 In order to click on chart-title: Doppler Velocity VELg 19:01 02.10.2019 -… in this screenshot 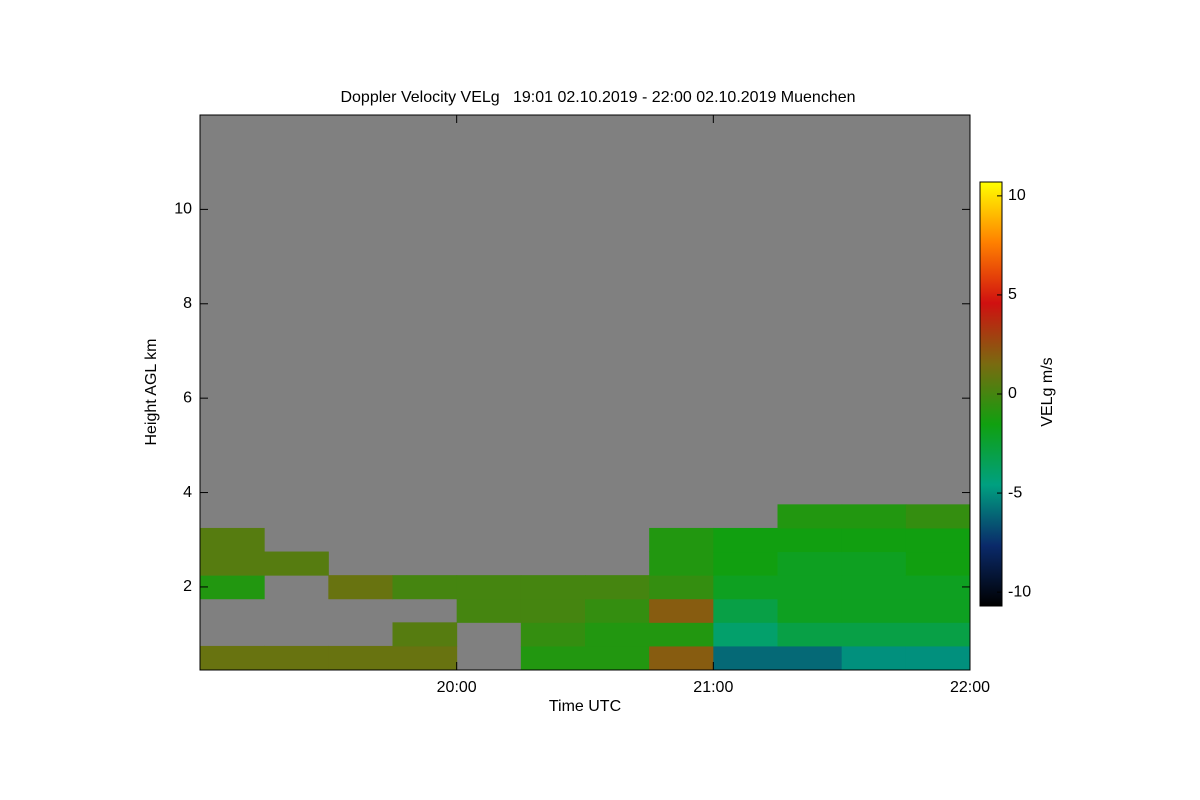, I will do `click(597, 97)`.